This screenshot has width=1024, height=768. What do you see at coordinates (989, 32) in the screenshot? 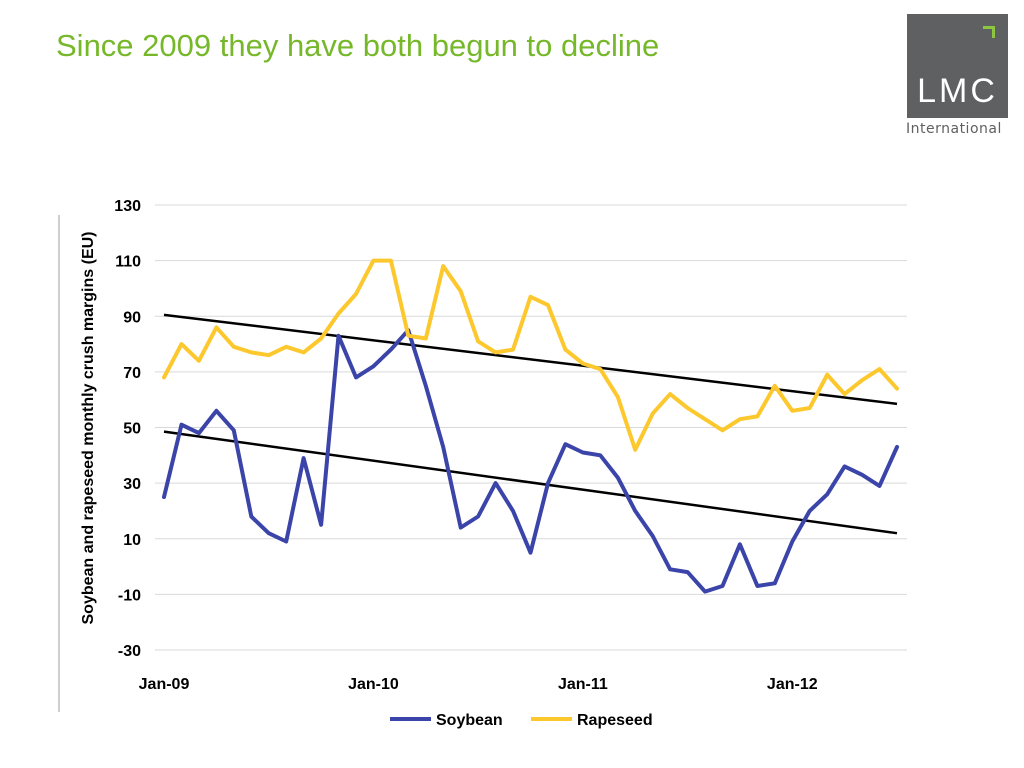
I see `logo-corner-mark` at bounding box center [989, 32].